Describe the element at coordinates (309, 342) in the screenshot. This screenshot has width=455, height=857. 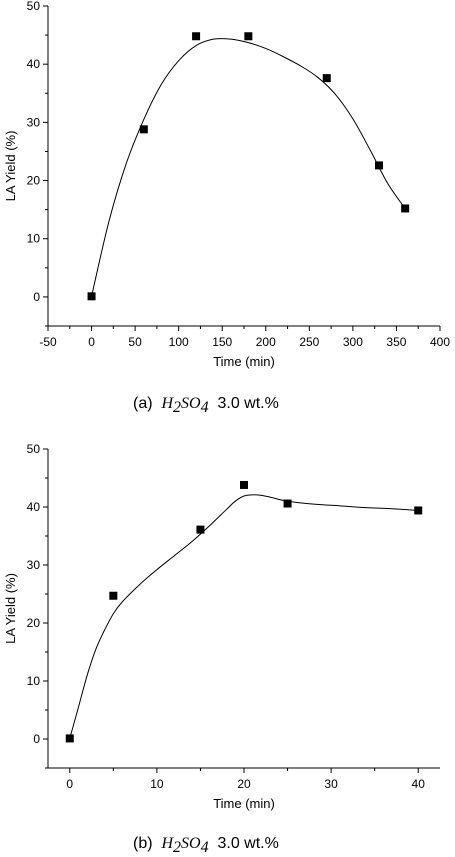
I see `x-tick-label: 250` at that location.